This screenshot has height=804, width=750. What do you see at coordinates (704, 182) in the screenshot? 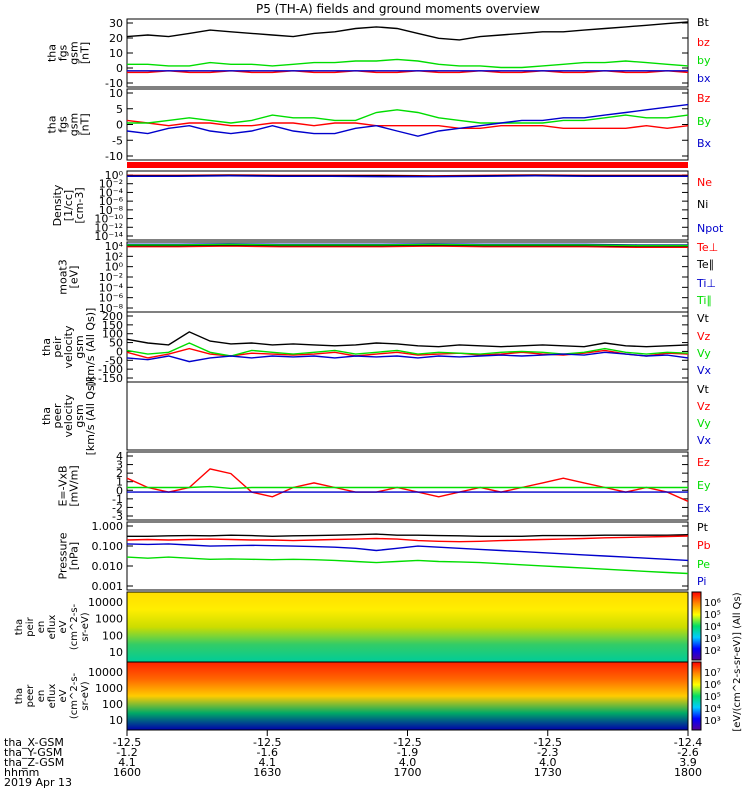
I see `legend-label: Ne` at bounding box center [704, 182].